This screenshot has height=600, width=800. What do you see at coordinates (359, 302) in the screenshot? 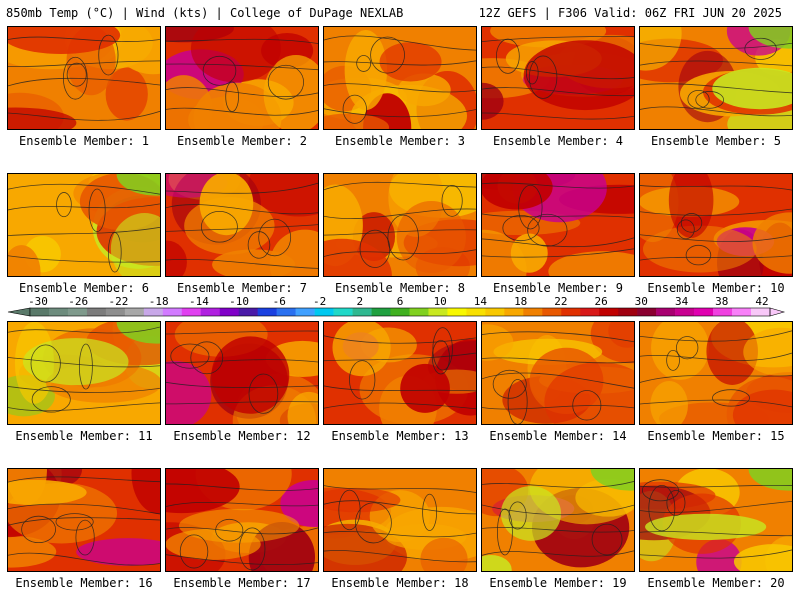
I see `colorbar-tick-label: 2` at bounding box center [359, 302].